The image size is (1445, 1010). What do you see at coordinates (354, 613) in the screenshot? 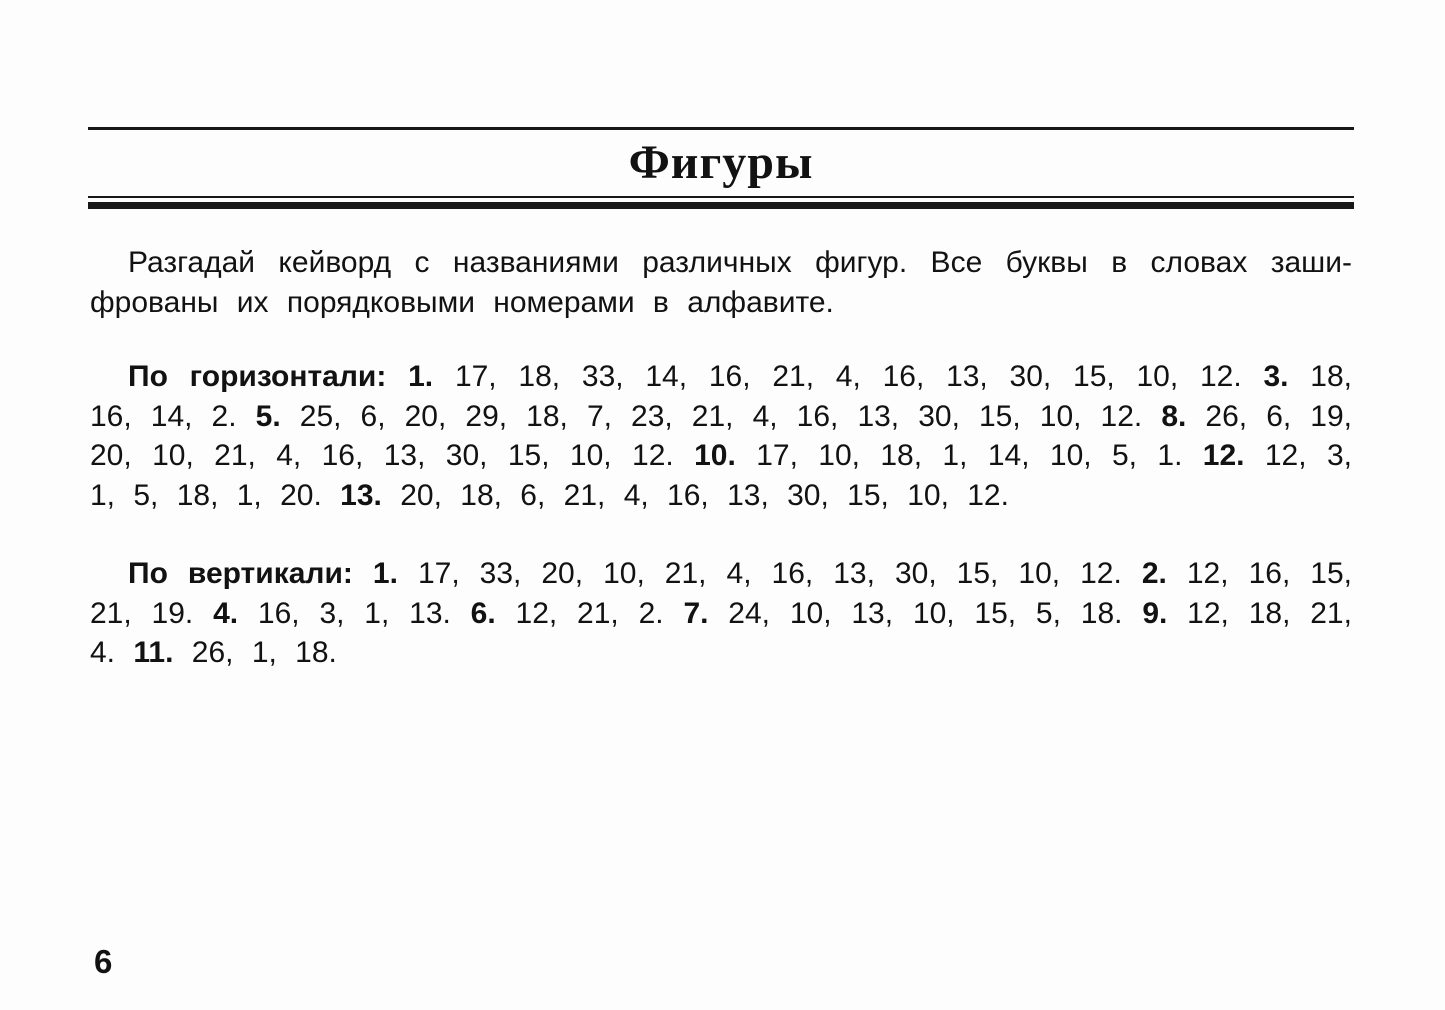
I see `clue-values: 16, 3, 1, 13.` at bounding box center [354, 613].